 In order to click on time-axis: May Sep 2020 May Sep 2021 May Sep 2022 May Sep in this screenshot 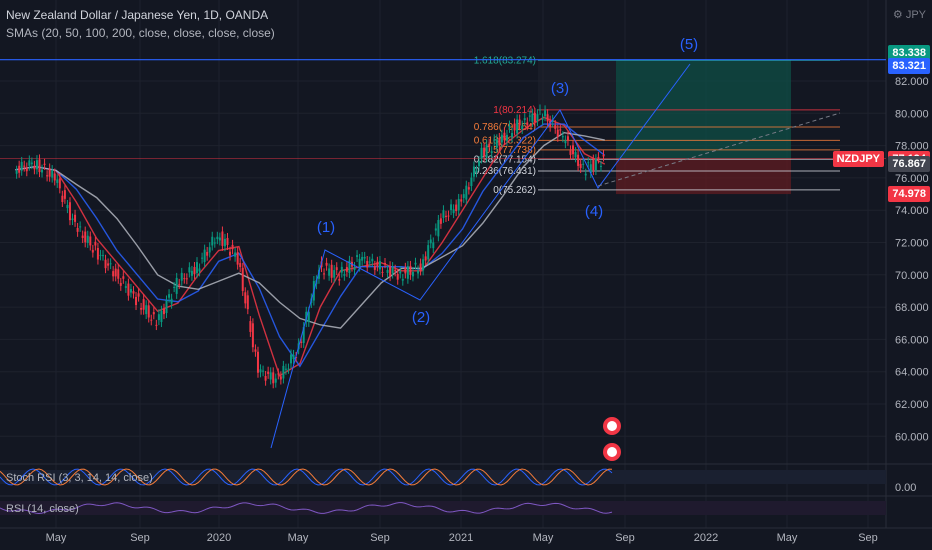, I will do `click(462, 538)`.